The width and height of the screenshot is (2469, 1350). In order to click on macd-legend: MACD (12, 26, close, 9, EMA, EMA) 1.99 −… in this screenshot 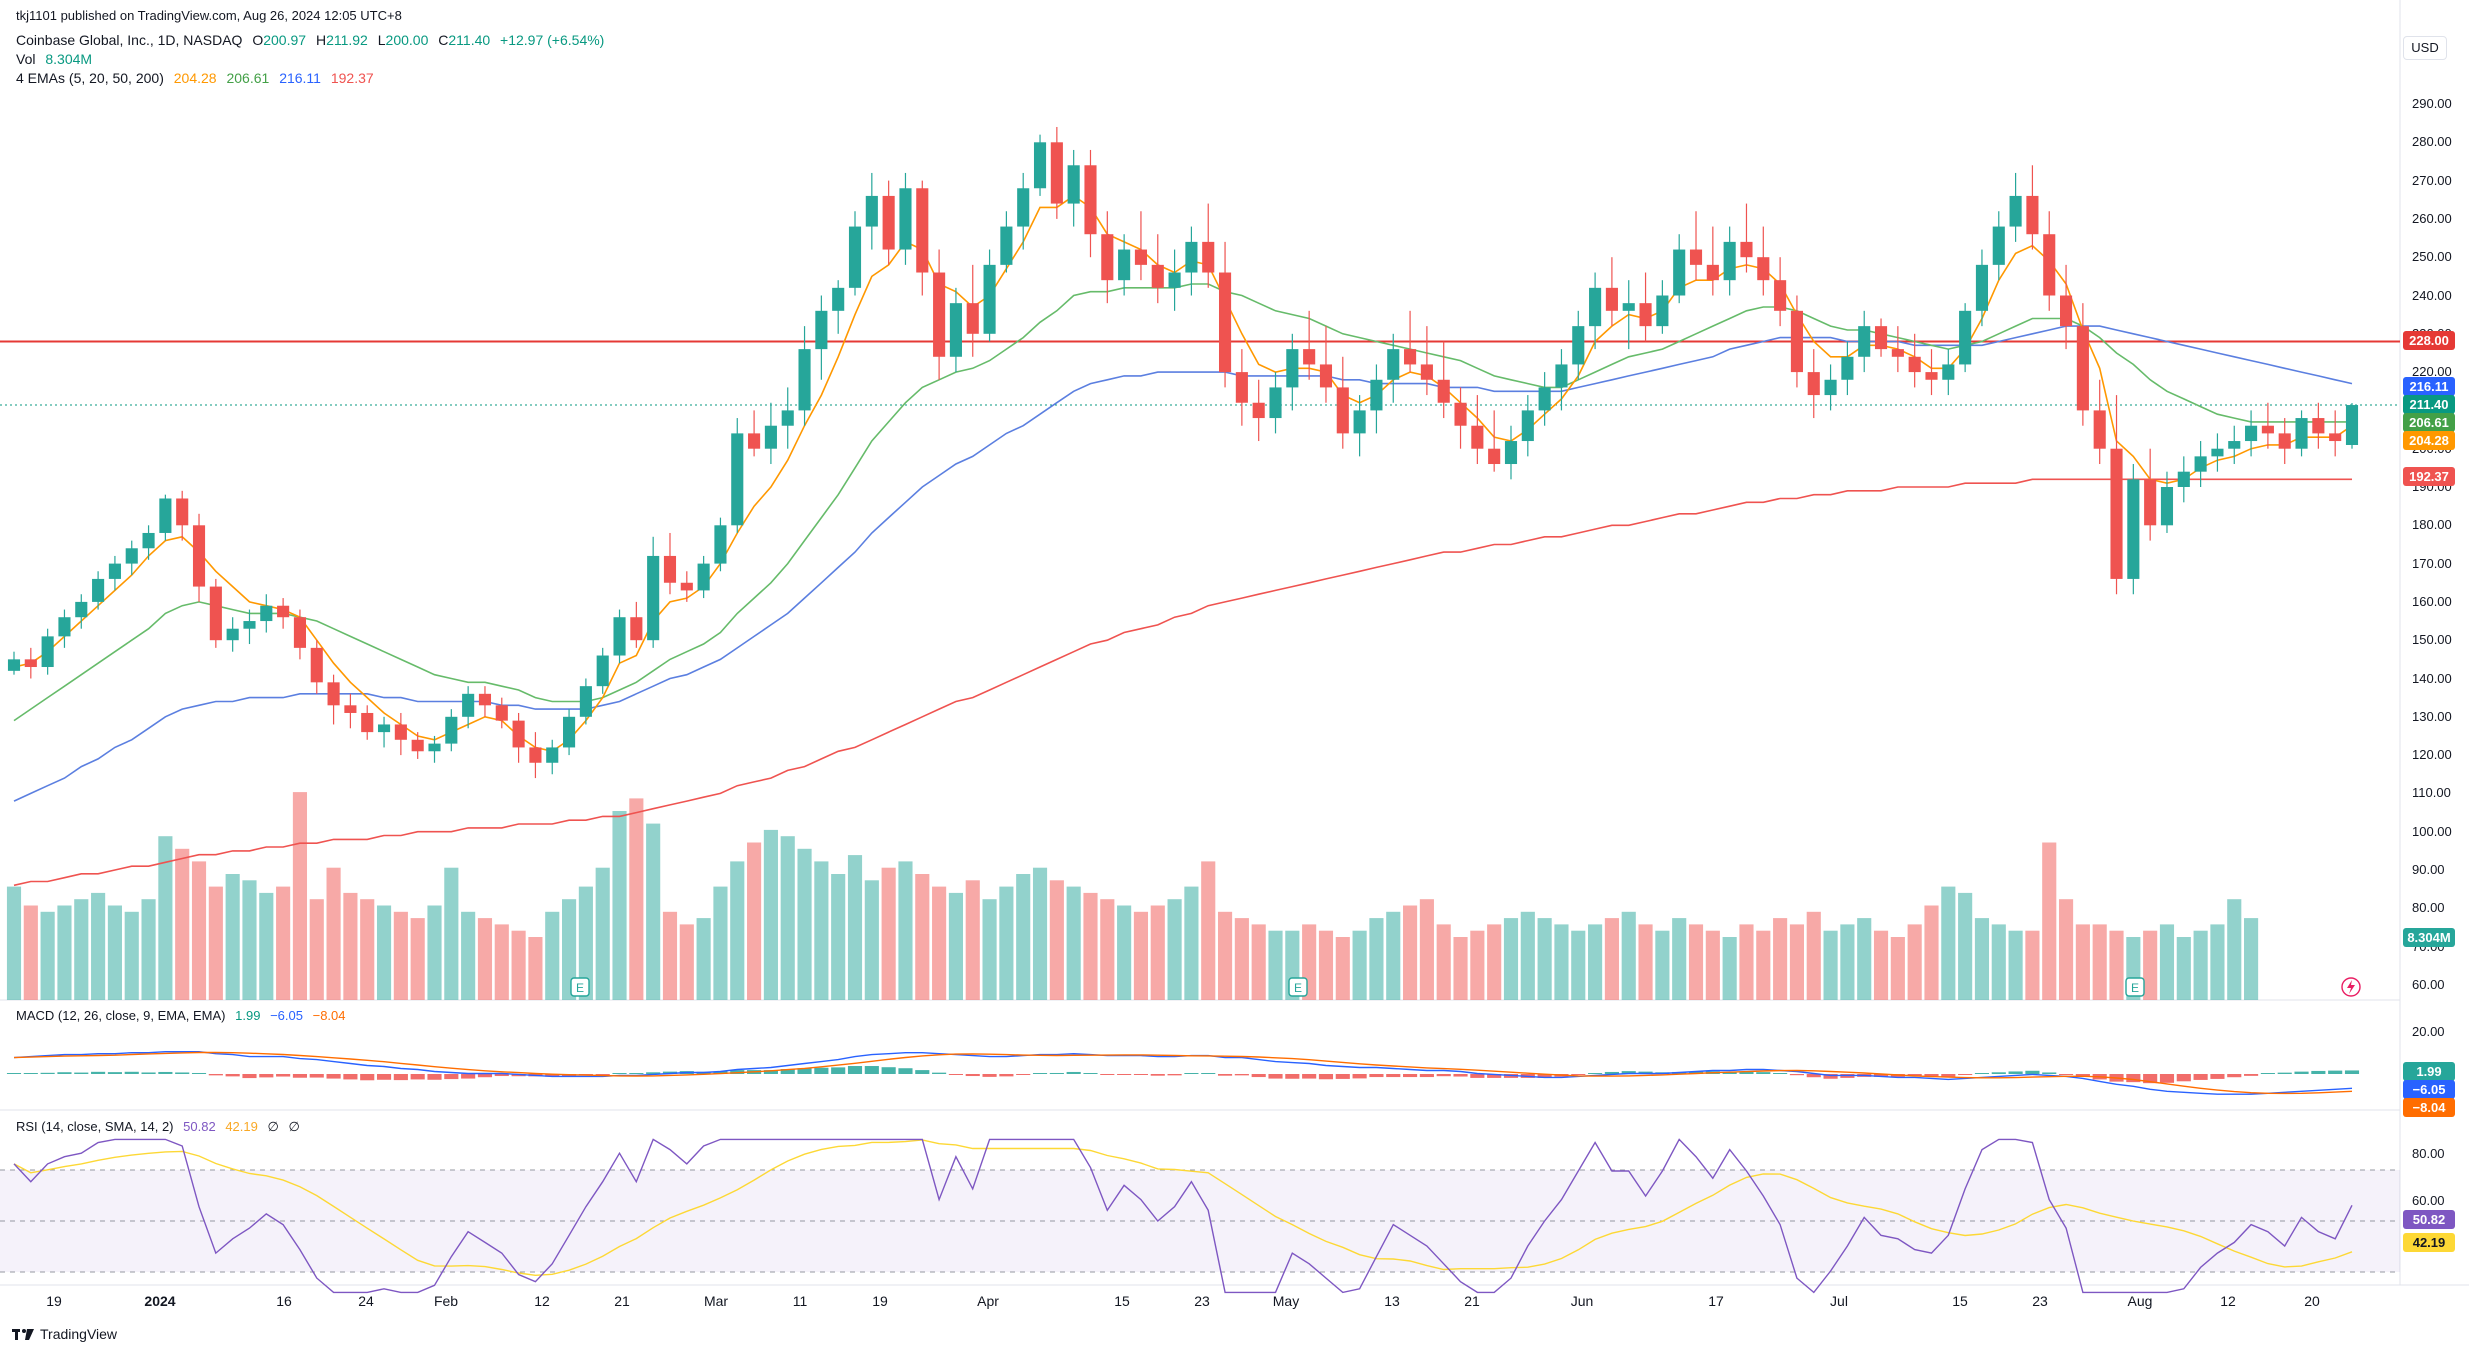, I will do `click(184, 1016)`.